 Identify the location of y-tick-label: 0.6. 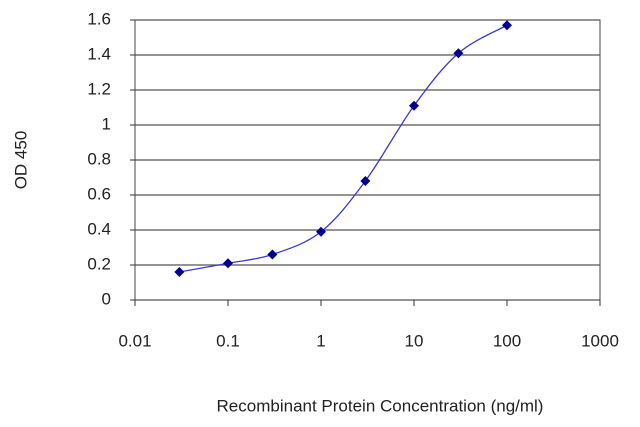
(99, 193).